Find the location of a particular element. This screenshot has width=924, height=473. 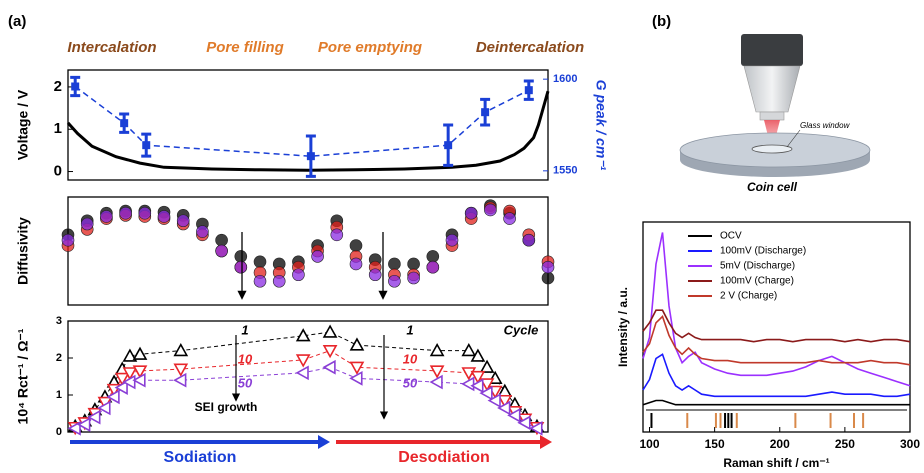

phase-label: Pore filling is located at coordinates (245, 47).